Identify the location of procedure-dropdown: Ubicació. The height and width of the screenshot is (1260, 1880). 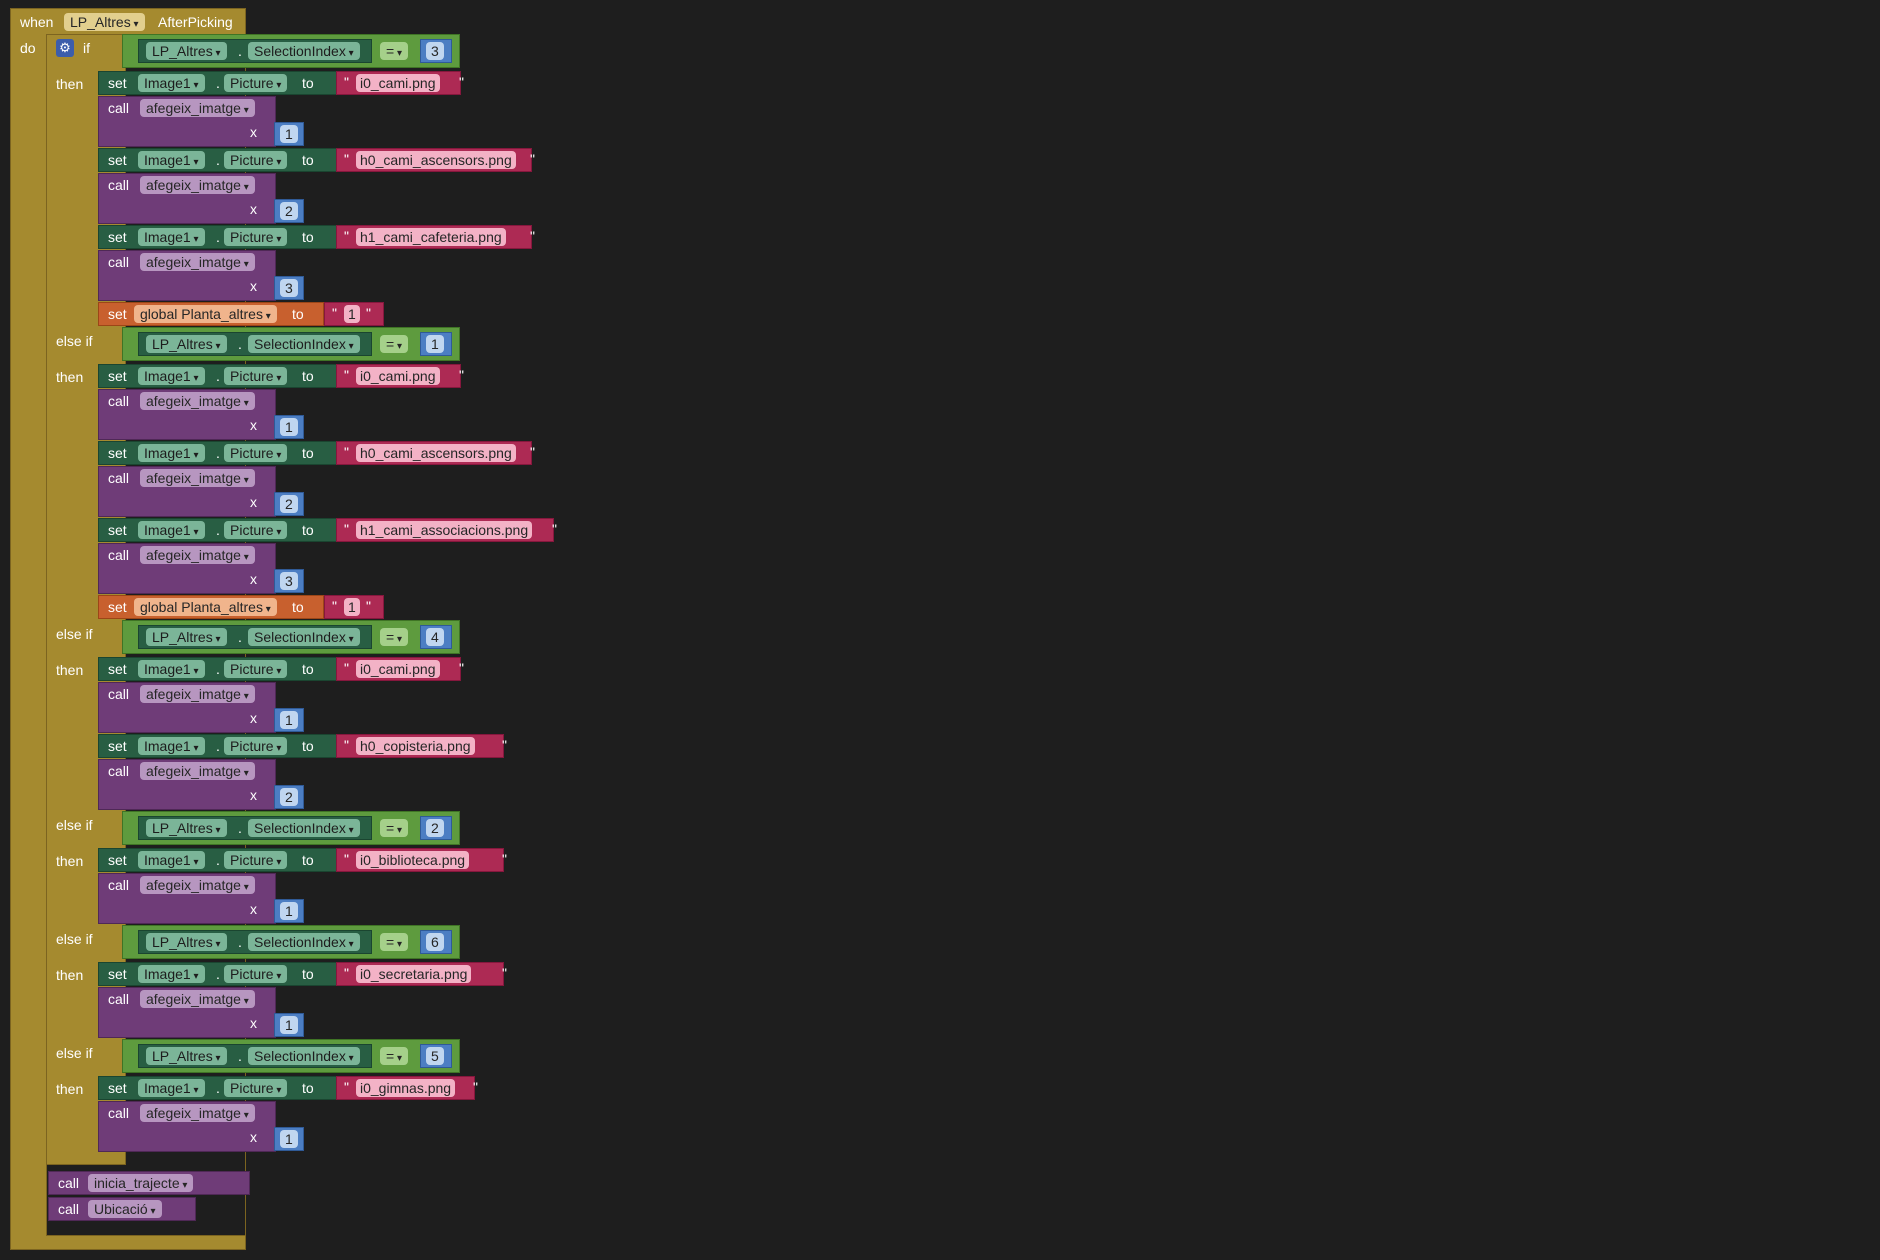
(125, 1209).